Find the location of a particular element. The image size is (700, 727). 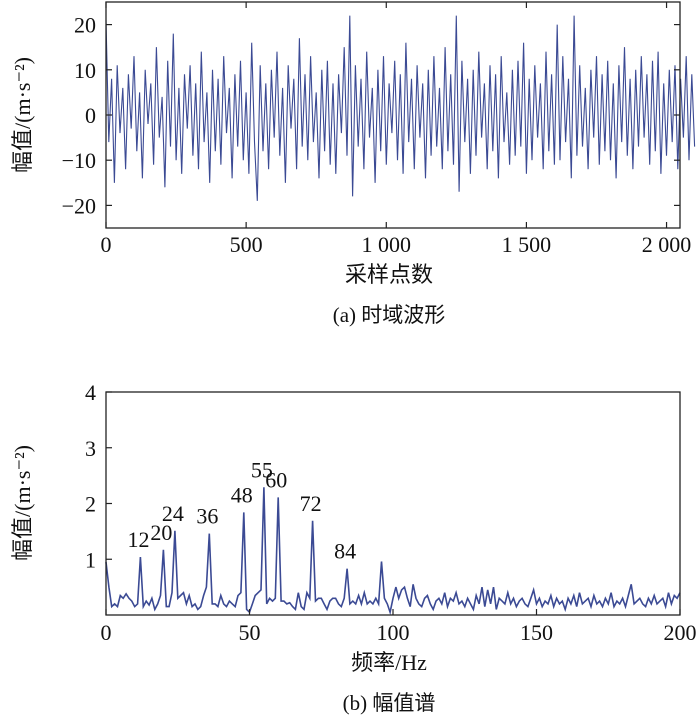

x-tick-label: 2 000 is located at coordinates (667, 244).